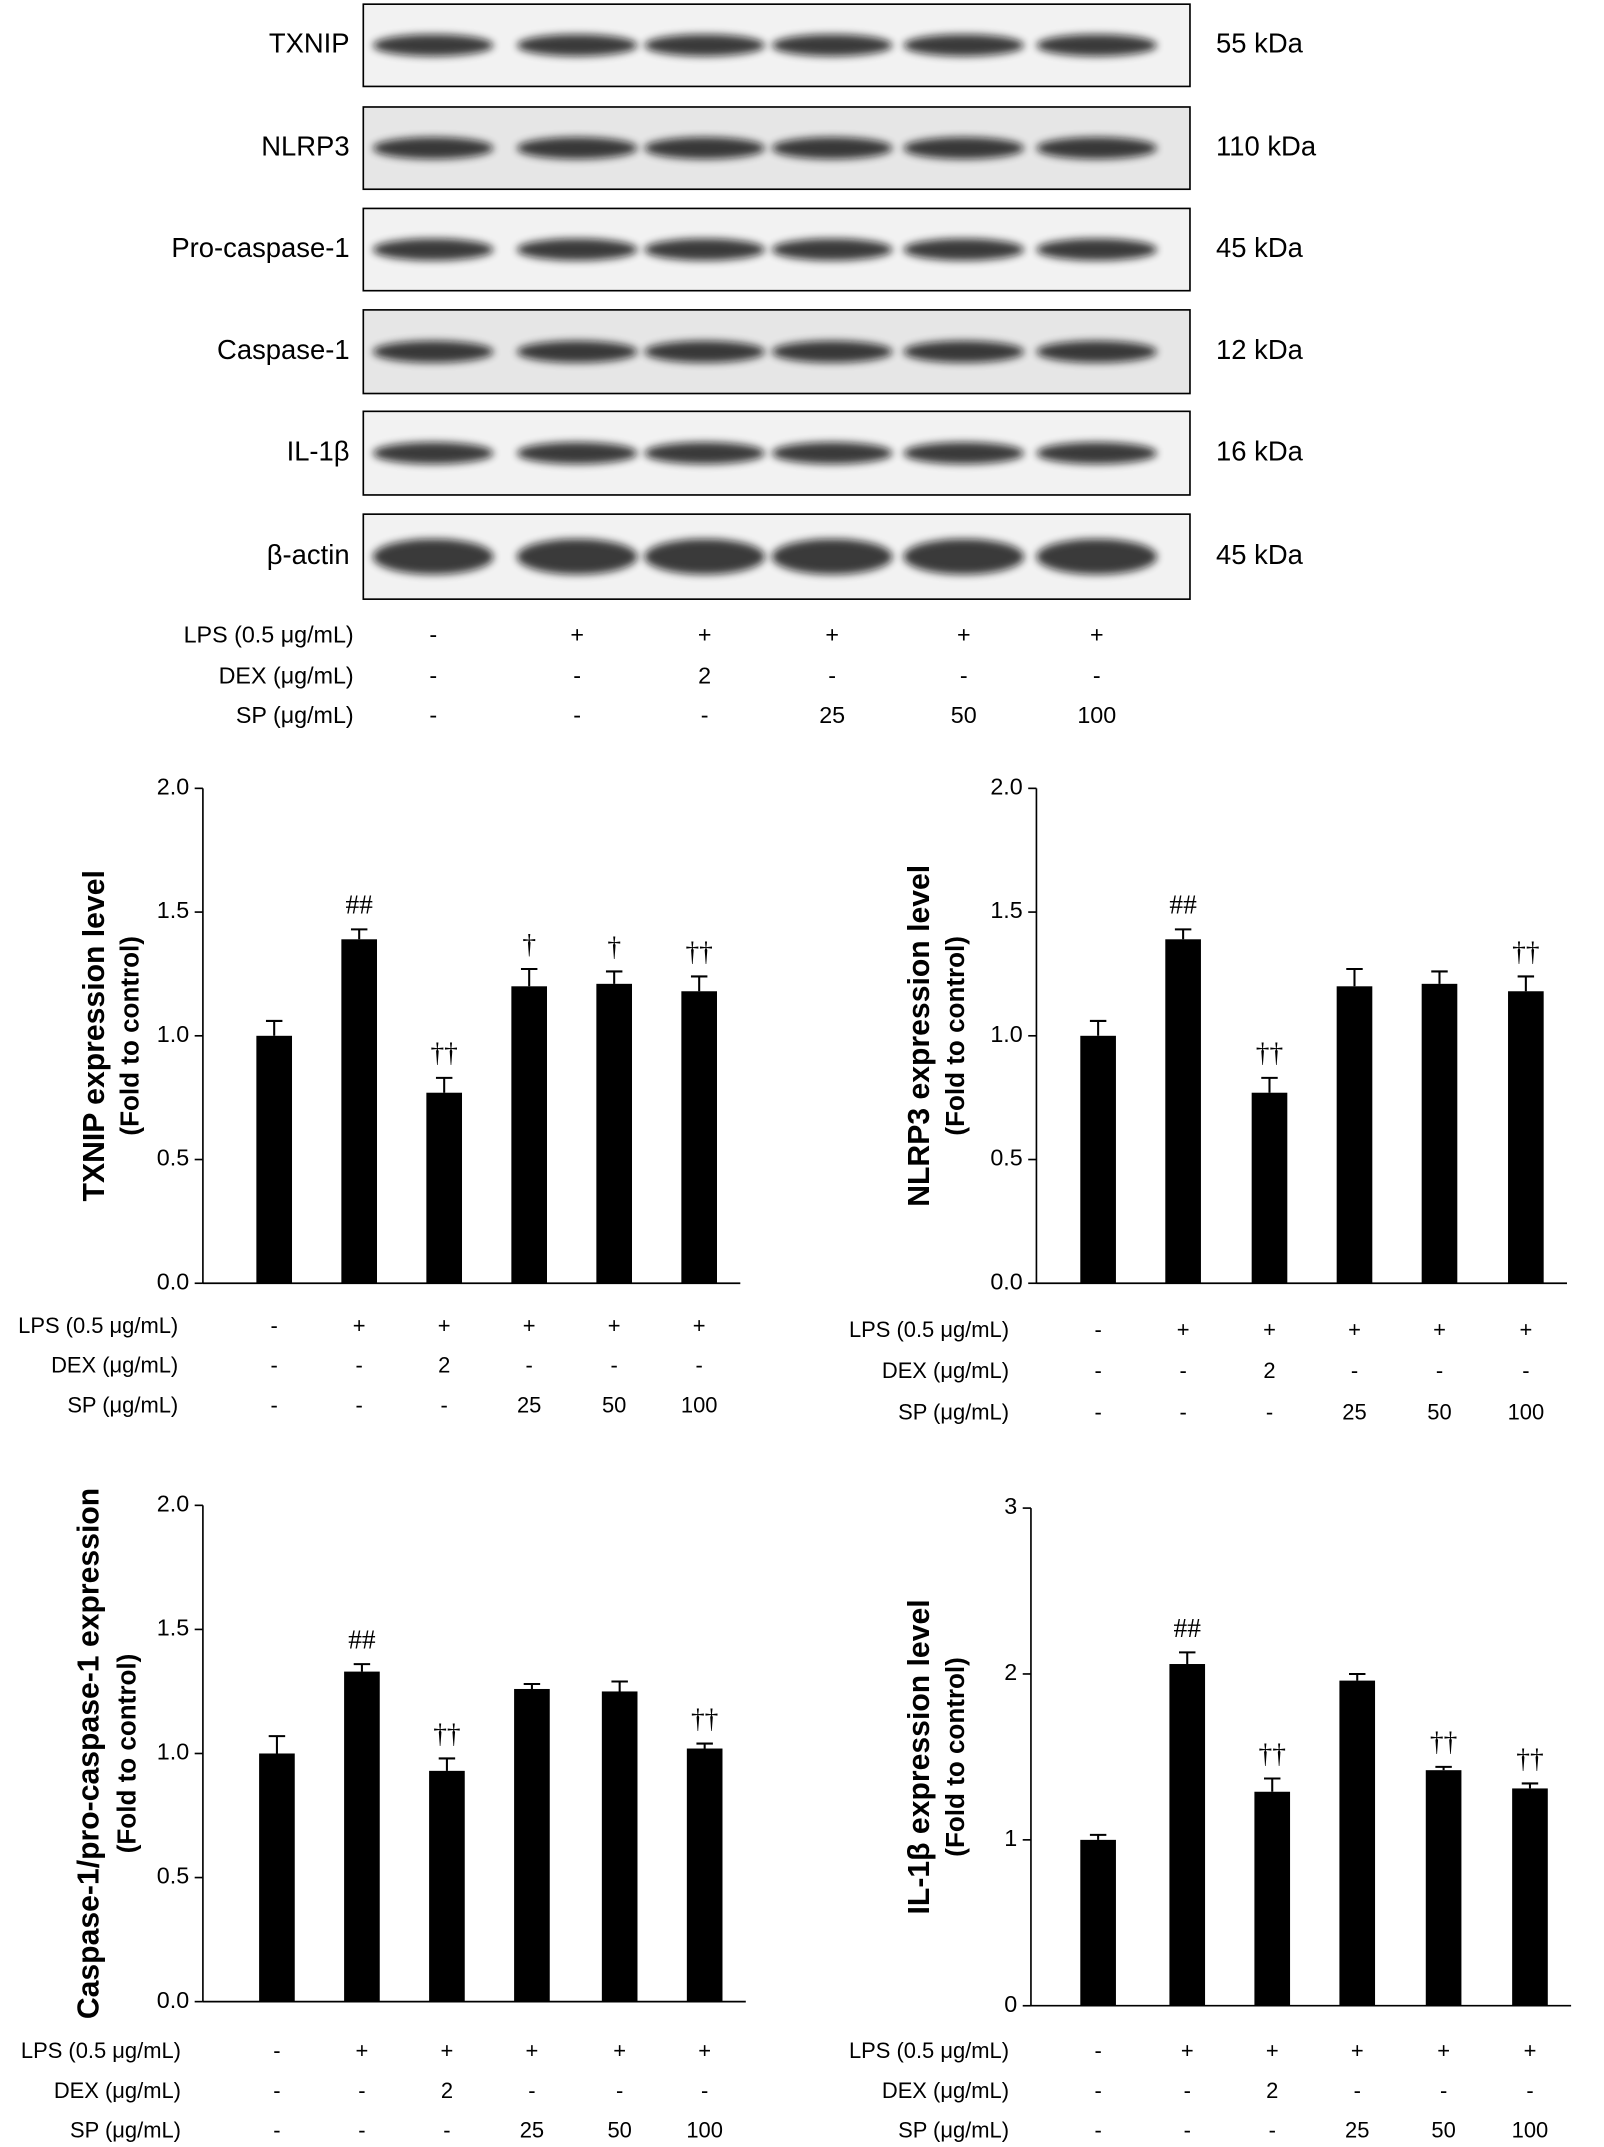 Image resolution: width=1604 pixels, height=2147 pixels. Describe the element at coordinates (173, 1034) in the screenshot. I see `y-tick-label: 1.0` at that location.